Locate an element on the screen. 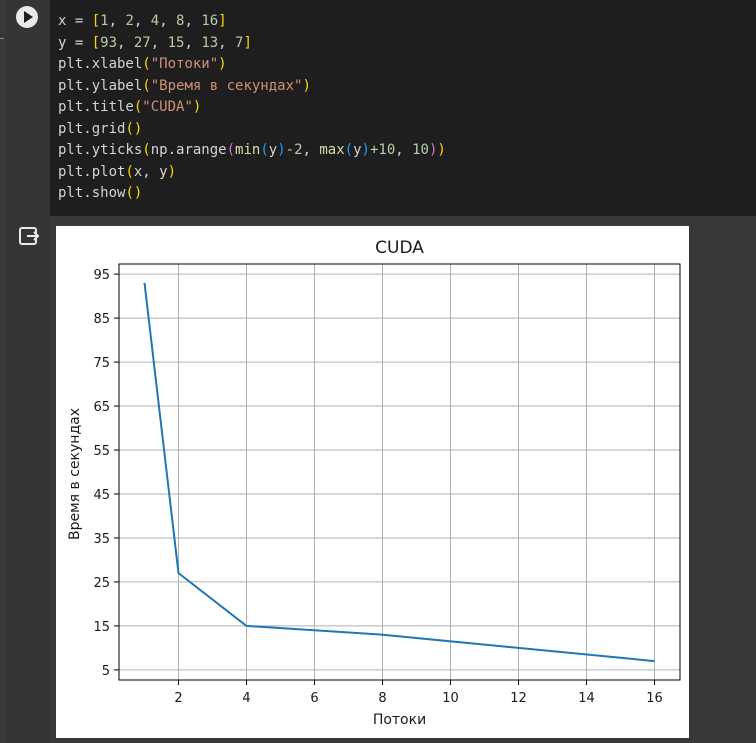 This screenshot has height=743, width=756. x-tick-label: 14 is located at coordinates (586, 698).